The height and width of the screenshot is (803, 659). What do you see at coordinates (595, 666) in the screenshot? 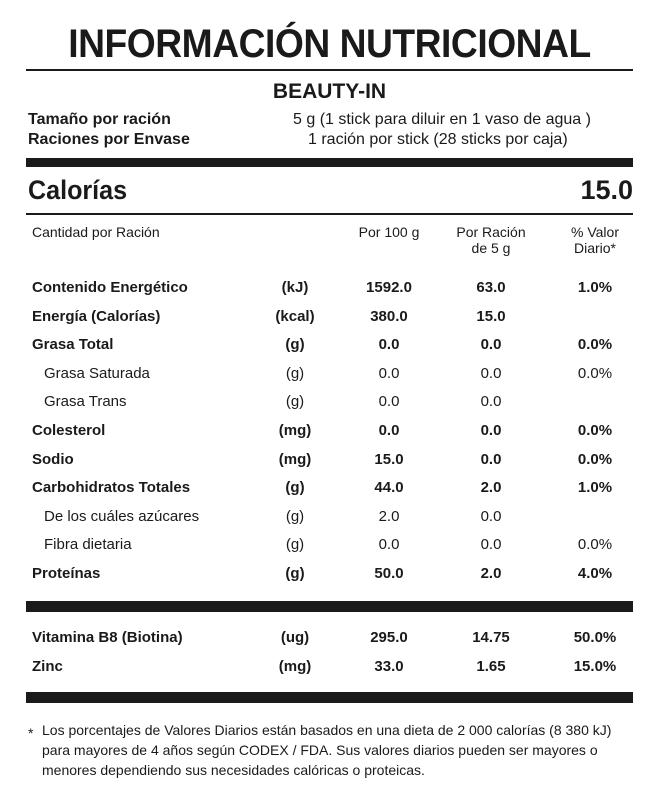
I see `nutrient-daily-value: 15.0%` at bounding box center [595, 666].